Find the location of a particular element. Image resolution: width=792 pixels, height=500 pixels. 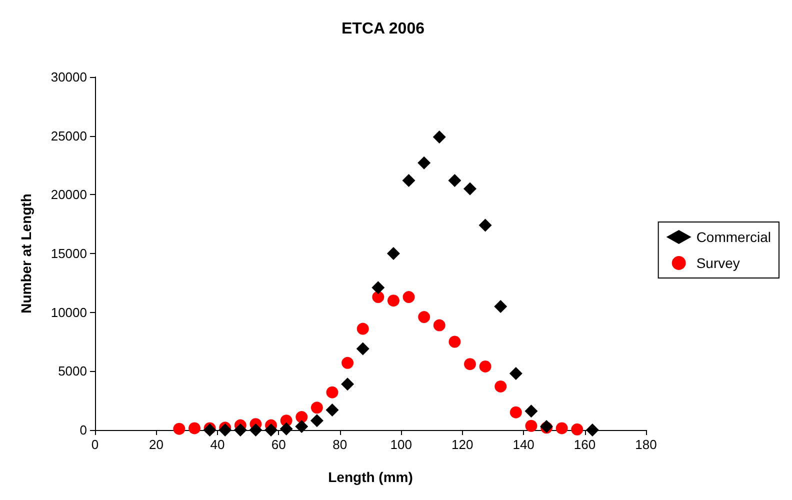

y-axis-title: Number at Length is located at coordinates (26, 254).